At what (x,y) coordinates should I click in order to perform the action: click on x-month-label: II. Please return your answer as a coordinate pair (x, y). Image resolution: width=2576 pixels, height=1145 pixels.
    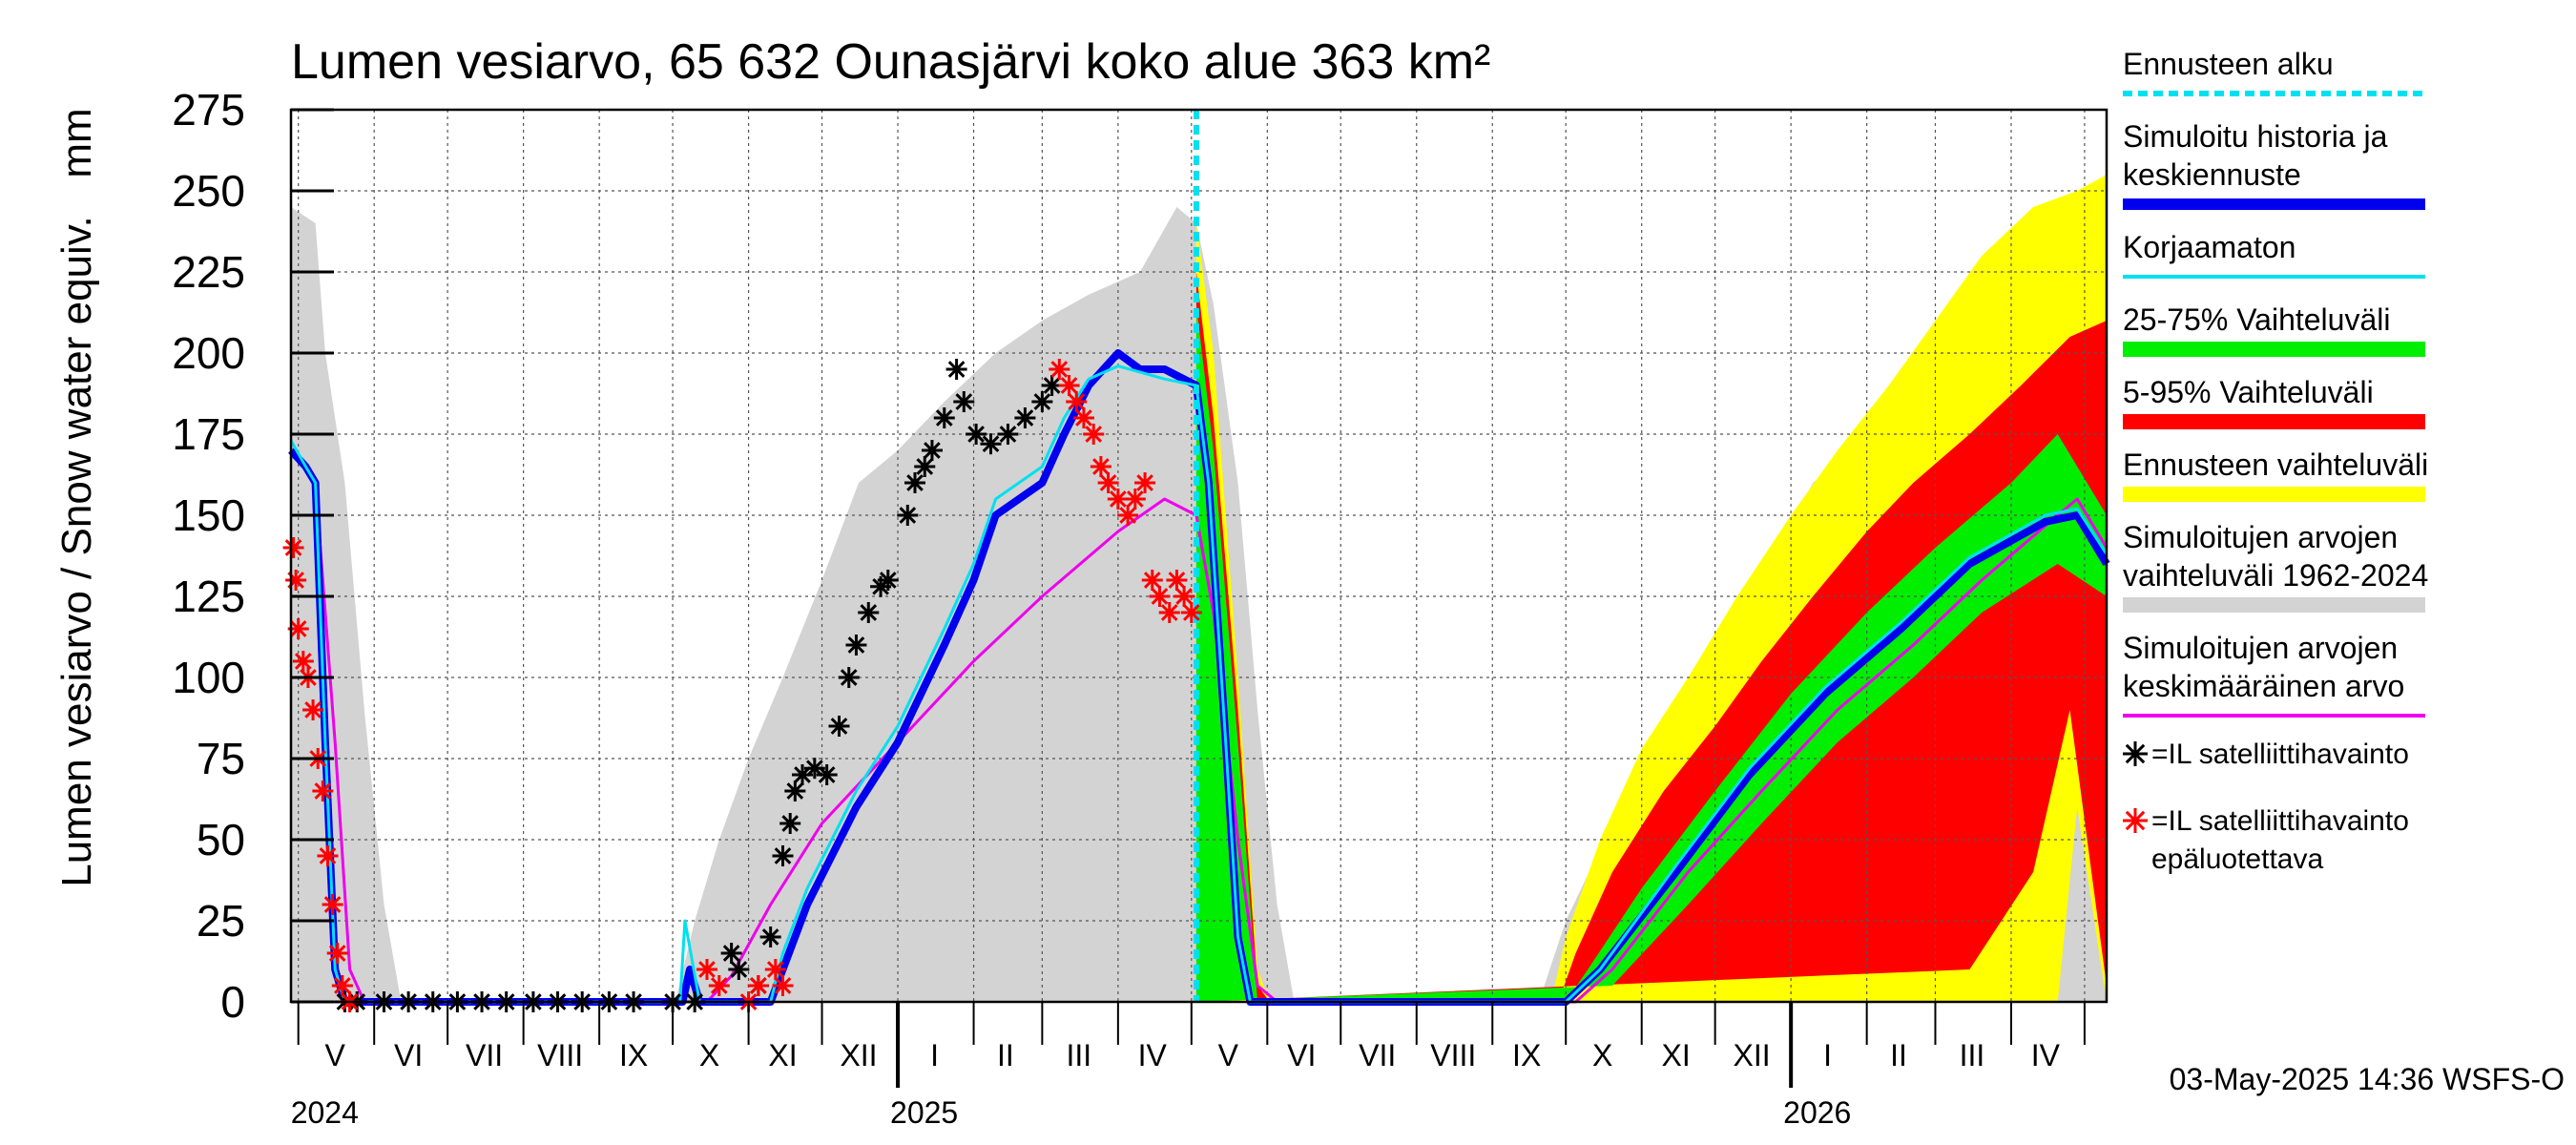
    Looking at the image, I should click on (1005, 1055).